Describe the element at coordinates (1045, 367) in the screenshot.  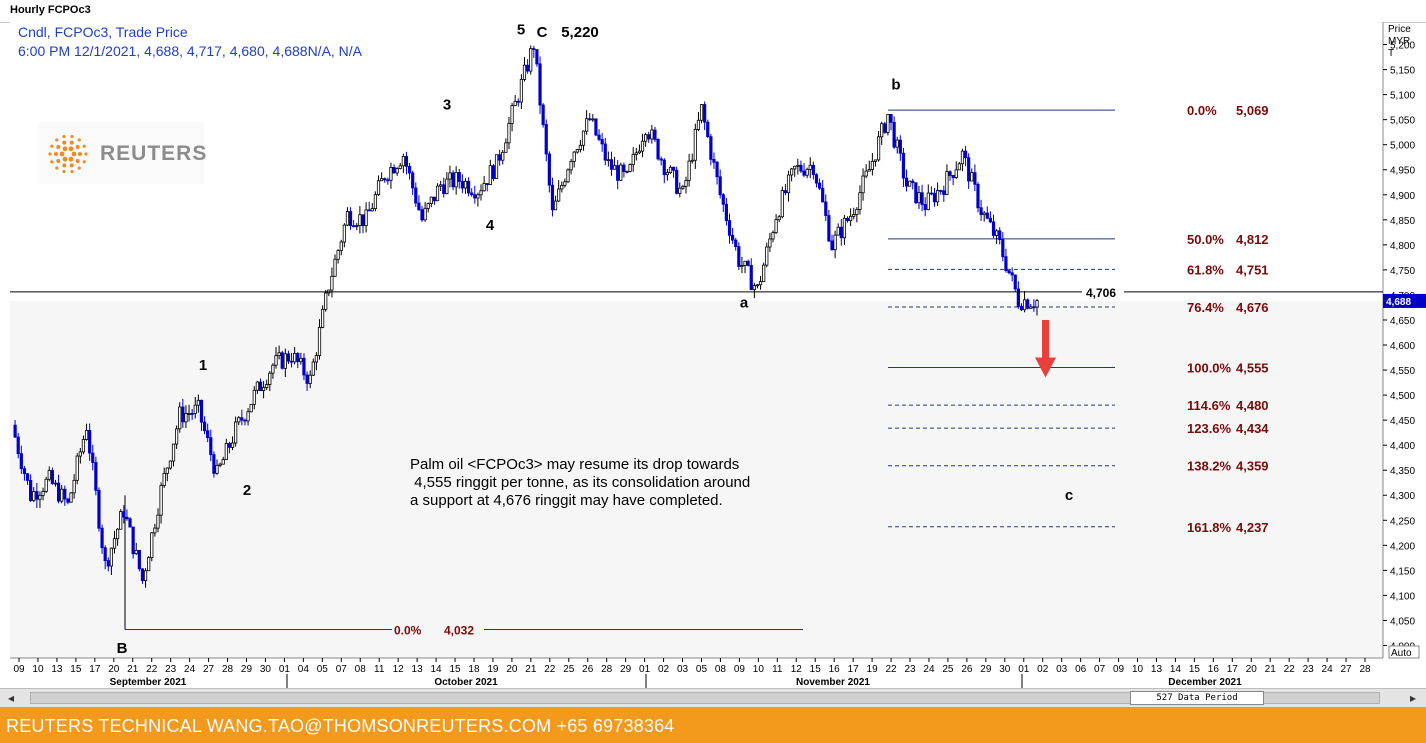
I see `projection-arrow-head` at that location.